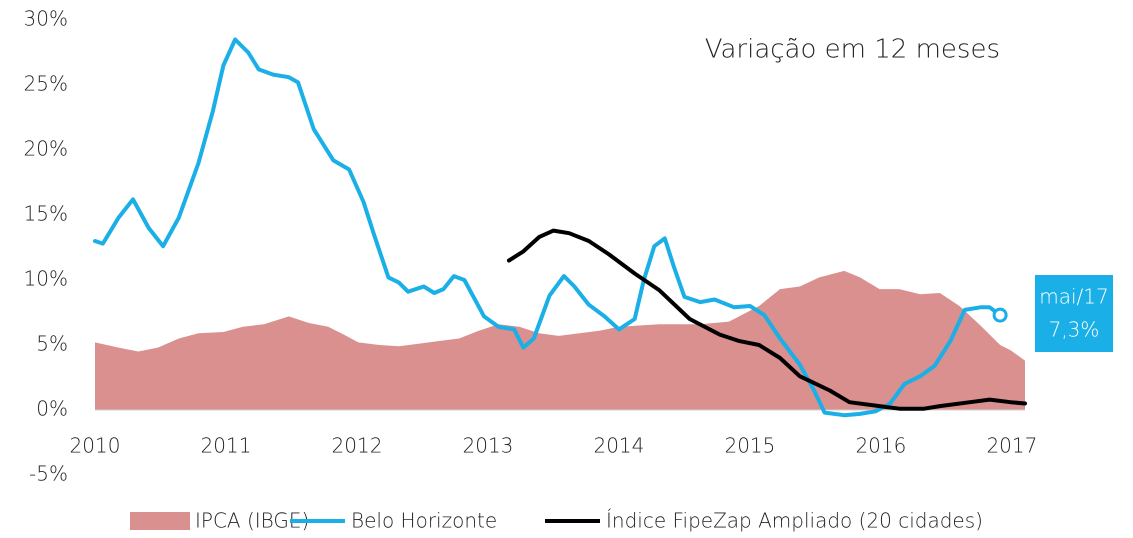 The width and height of the screenshot is (1133, 538). What do you see at coordinates (1074, 313) in the screenshot?
I see `end-label-box` at bounding box center [1074, 313].